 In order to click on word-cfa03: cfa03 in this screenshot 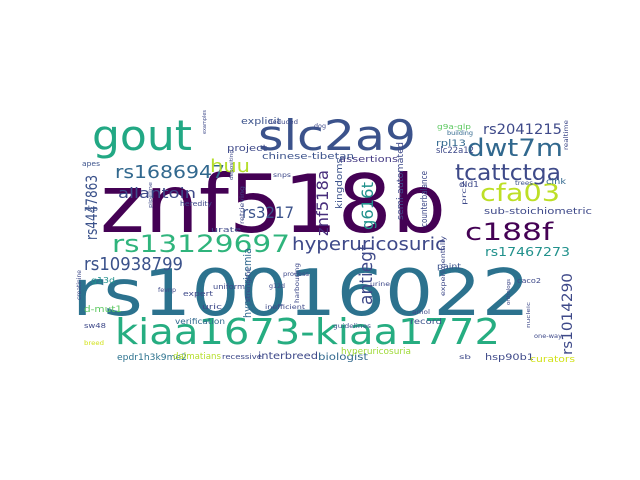, I will do `click(520, 193)`.